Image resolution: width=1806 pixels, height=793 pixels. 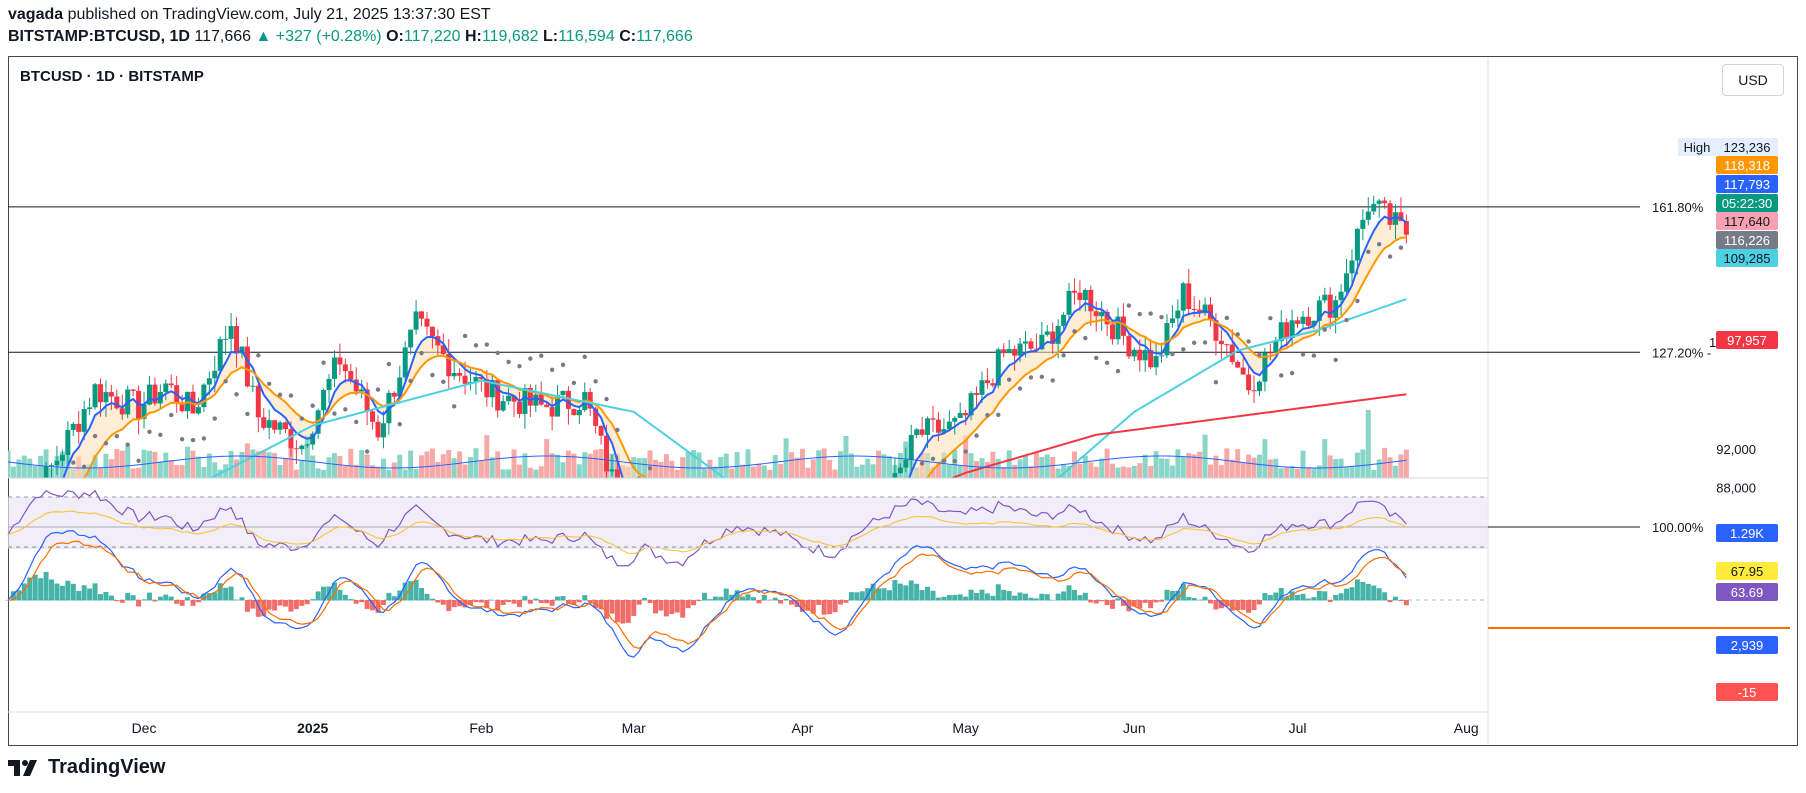 What do you see at coordinates (395, 36) in the screenshot?
I see `open-label: O:` at bounding box center [395, 36].